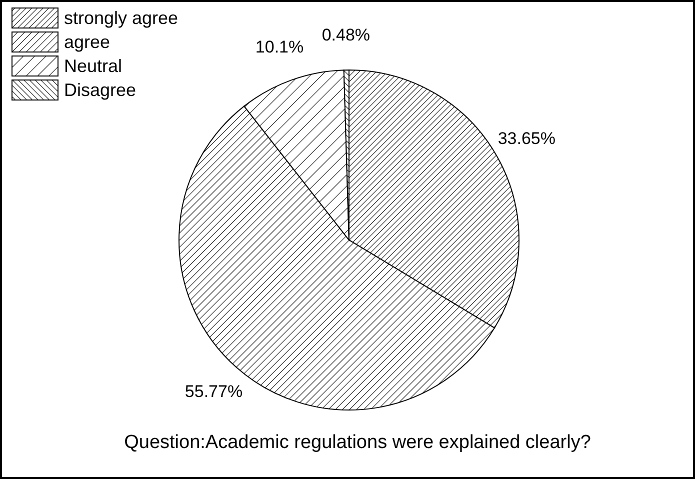 Image resolution: width=695 pixels, height=479 pixels. Describe the element at coordinates (100, 90) in the screenshot. I see `legend-label: Disagree` at that location.